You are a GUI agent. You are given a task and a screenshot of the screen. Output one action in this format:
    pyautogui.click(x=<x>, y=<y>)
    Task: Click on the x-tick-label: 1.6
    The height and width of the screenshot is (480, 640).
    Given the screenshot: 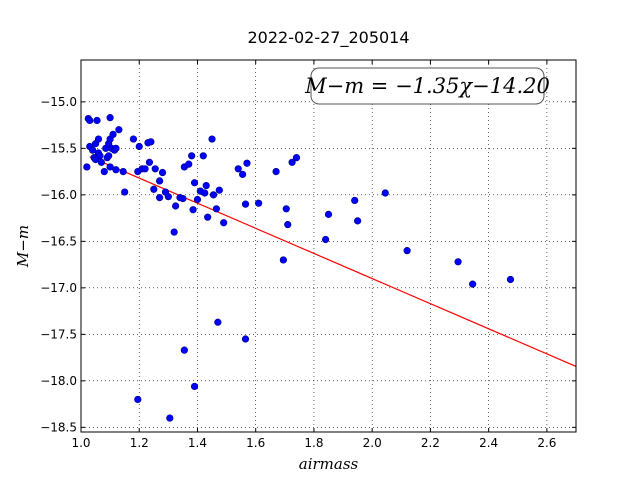 What is the action you would take?
    pyautogui.click(x=255, y=443)
    